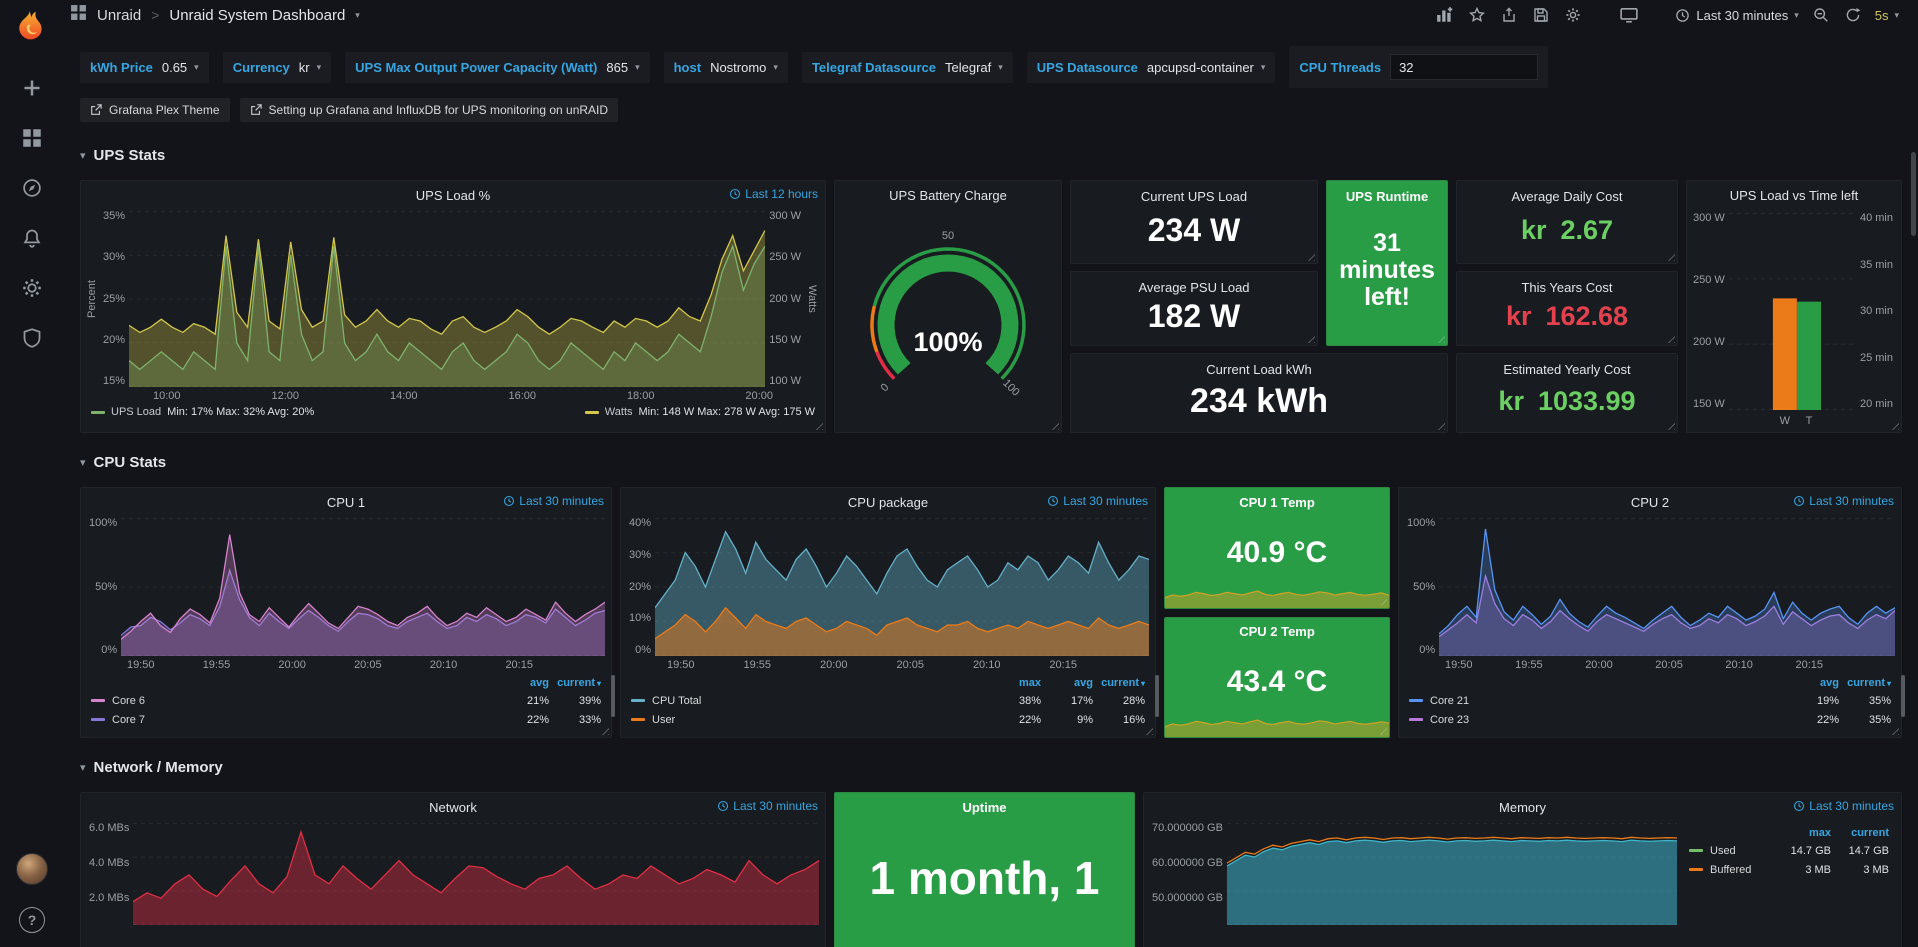 The width and height of the screenshot is (1918, 947). Describe the element at coordinates (32, 188) in the screenshot. I see `explore-compass-icon` at that location.